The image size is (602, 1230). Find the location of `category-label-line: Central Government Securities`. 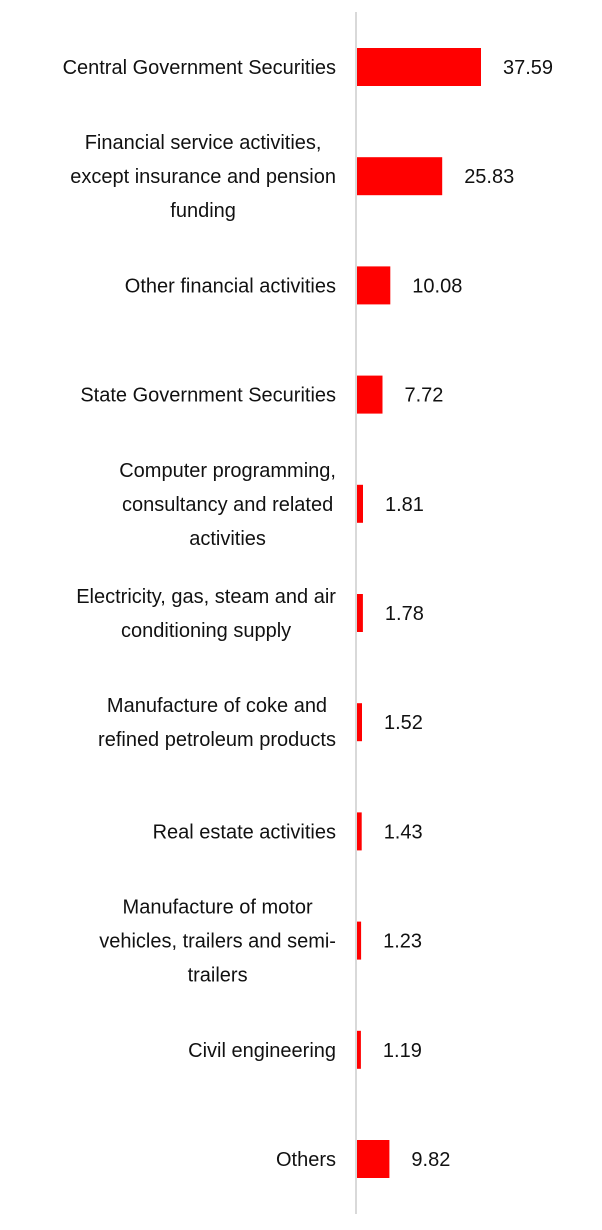

category-label-line: Central Government Securities is located at coordinates (199, 68).